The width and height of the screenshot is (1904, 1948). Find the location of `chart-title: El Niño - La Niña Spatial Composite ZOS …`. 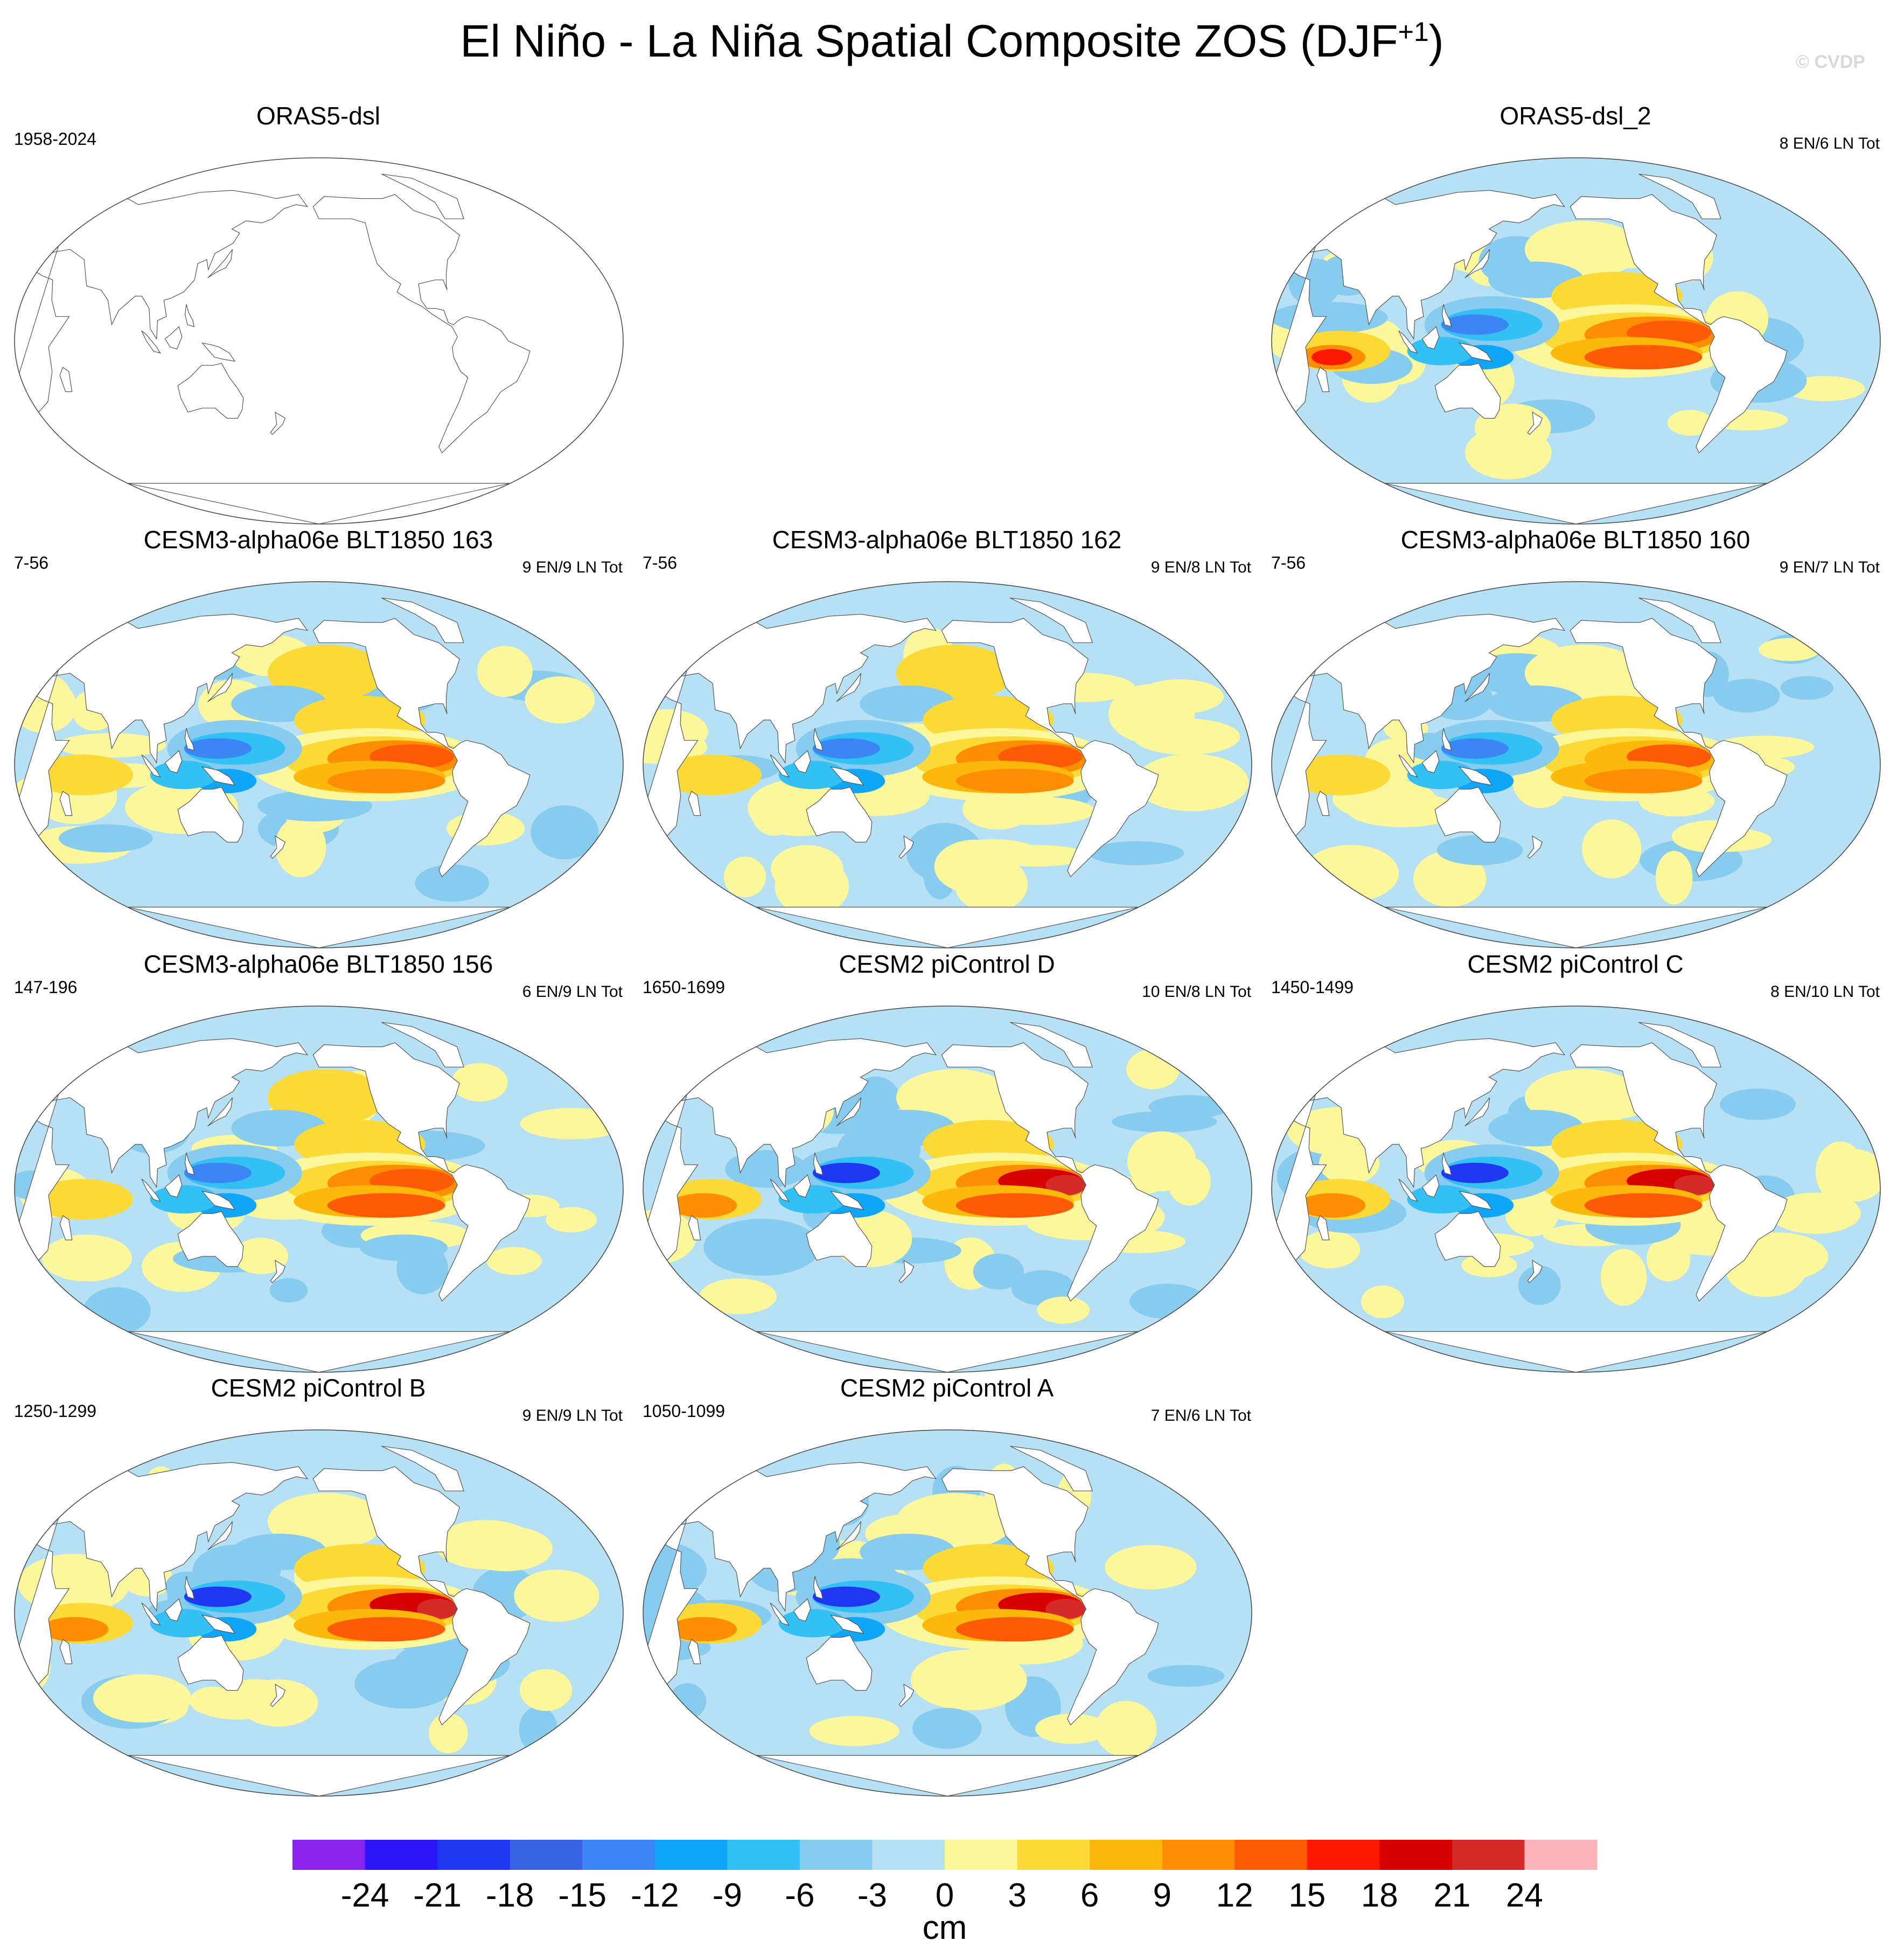

chart-title: El Niño - La Niña Spatial Composite ZOS … is located at coordinates (952, 41).